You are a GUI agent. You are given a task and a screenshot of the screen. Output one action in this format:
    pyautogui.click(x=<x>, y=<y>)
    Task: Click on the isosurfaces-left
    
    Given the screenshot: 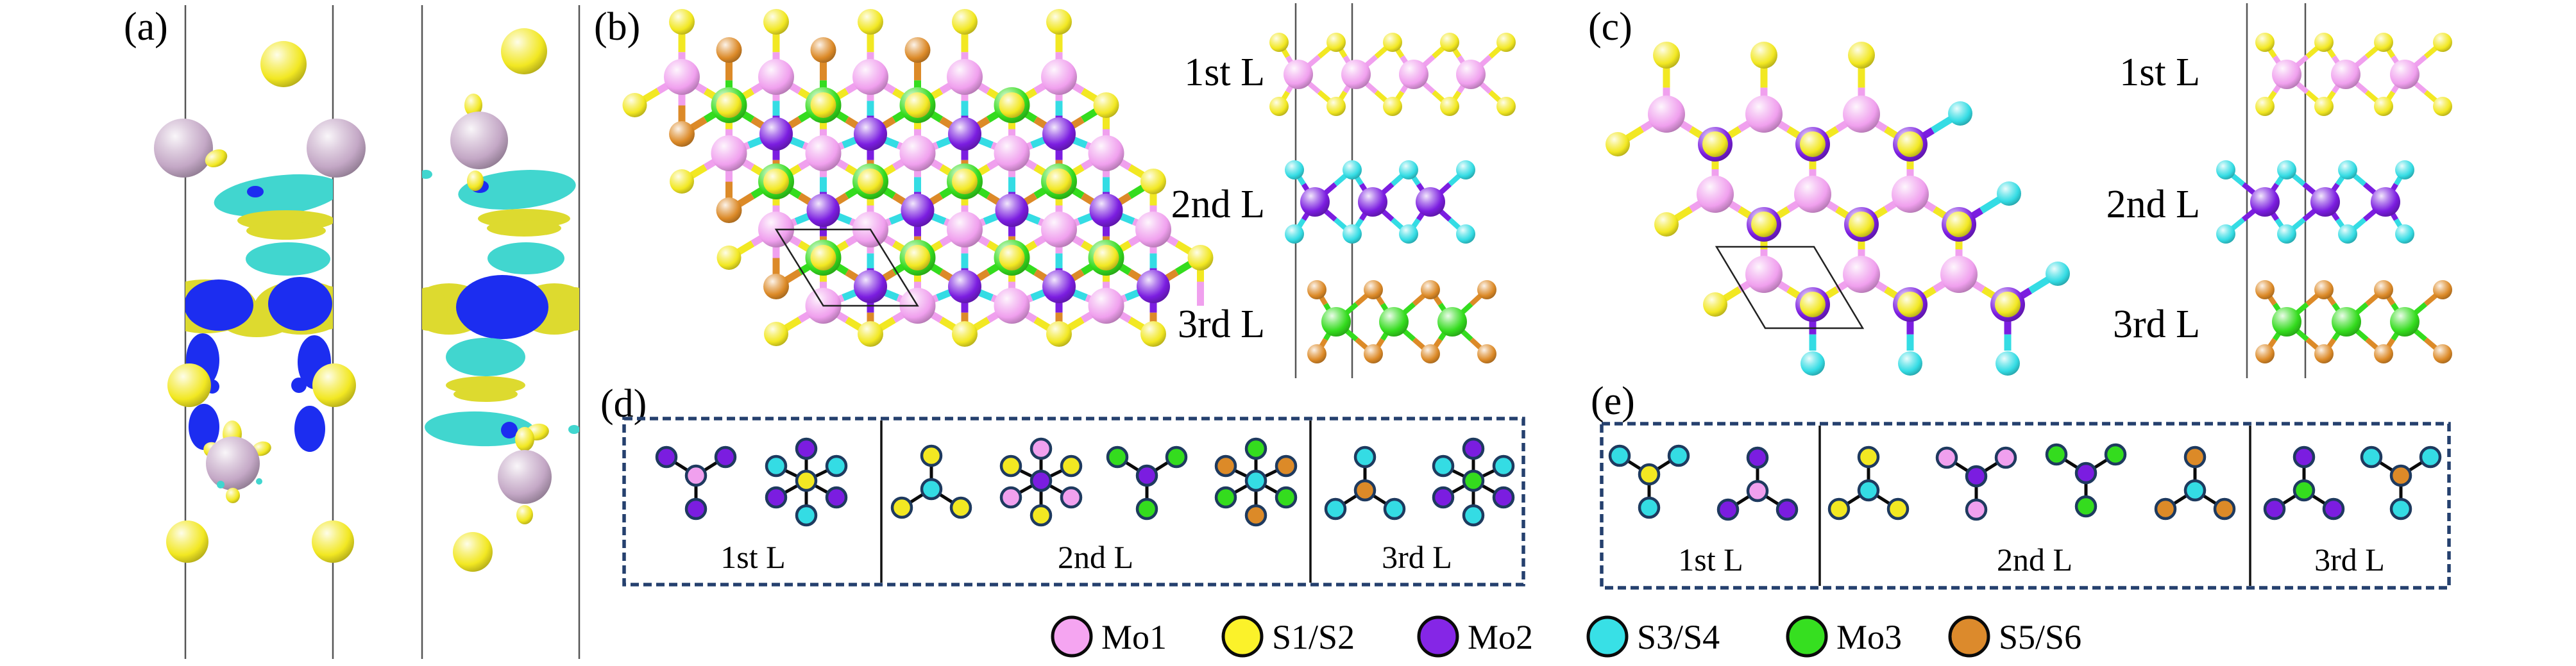 What is the action you would take?
    pyautogui.click(x=259, y=313)
    